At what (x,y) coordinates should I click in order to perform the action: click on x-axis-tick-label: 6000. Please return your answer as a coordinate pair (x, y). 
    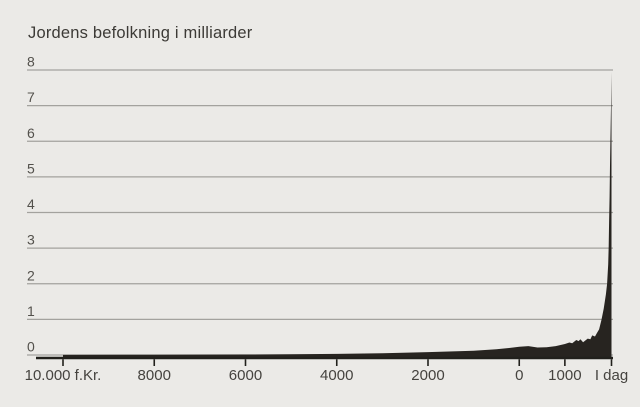
    Looking at the image, I should click on (245, 375).